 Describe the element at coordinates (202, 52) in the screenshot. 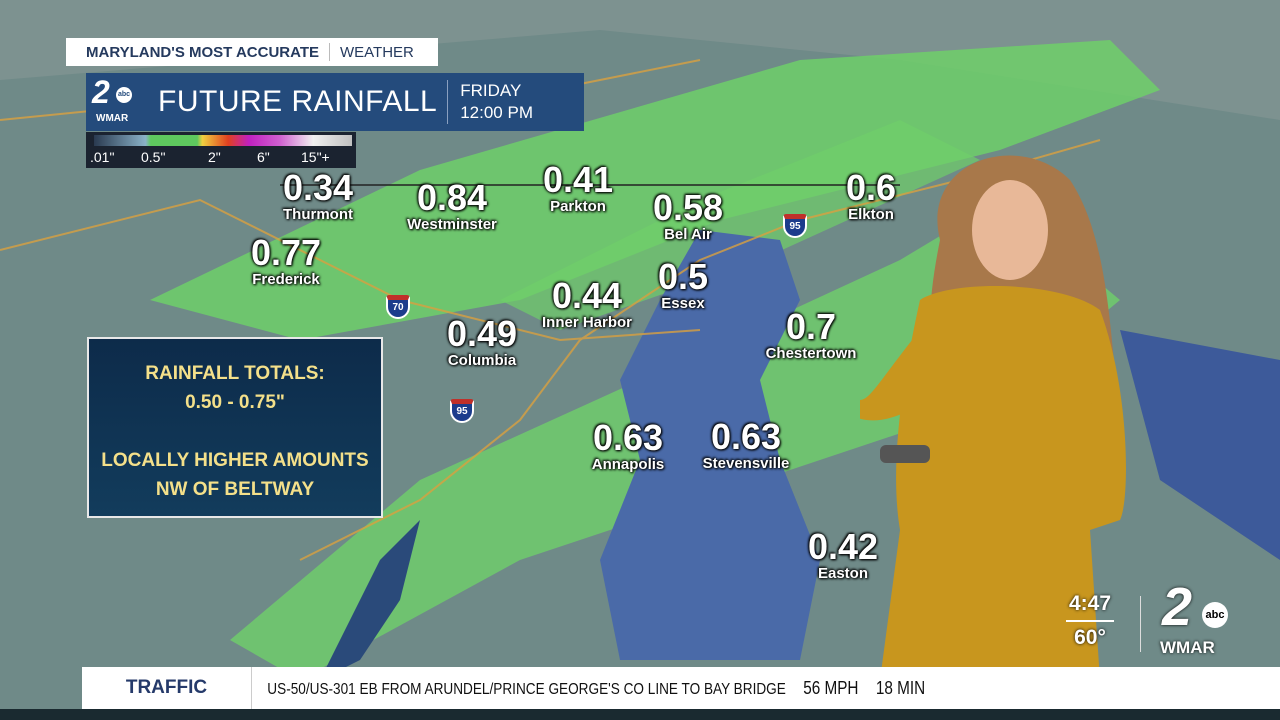

I see `tagline-main: MARYLAND'S MOST ACCURATE` at that location.